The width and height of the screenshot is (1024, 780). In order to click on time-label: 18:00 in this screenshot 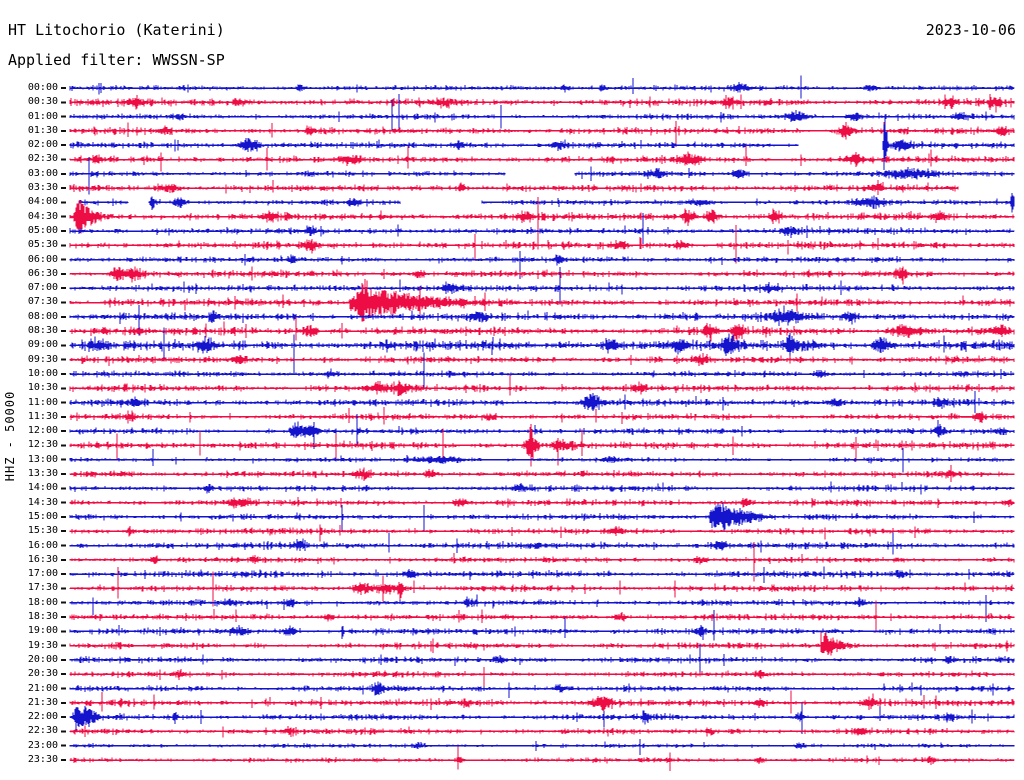, I will do `click(42, 602)`.